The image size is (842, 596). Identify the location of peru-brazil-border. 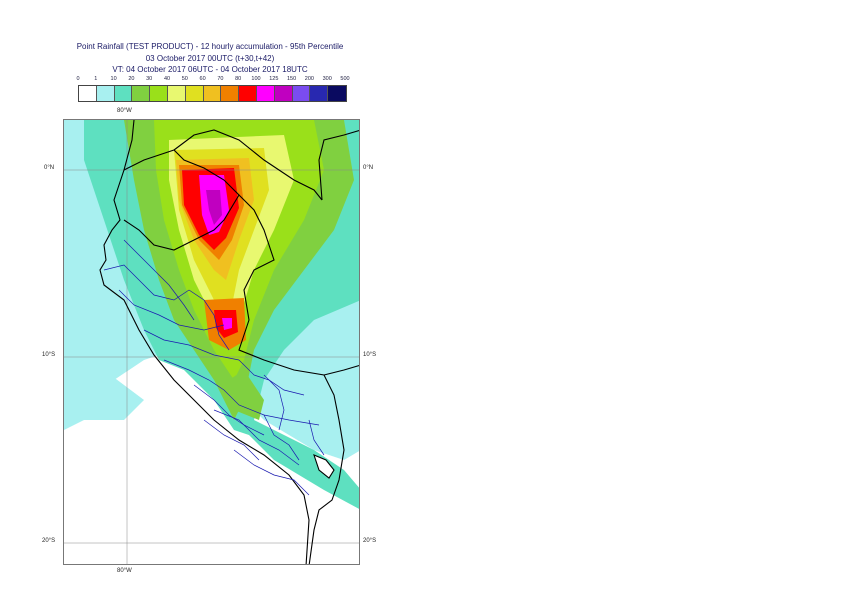
(291, 379).